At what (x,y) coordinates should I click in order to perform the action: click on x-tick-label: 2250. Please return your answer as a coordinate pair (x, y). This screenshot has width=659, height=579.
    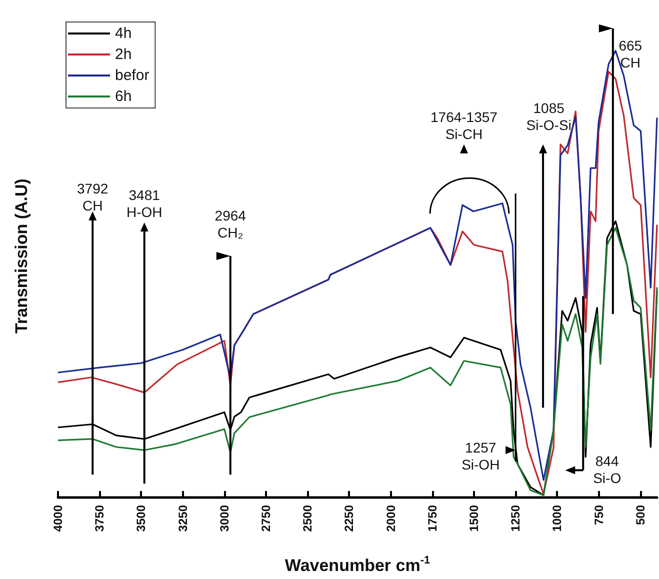
    Looking at the image, I should click on (349, 518).